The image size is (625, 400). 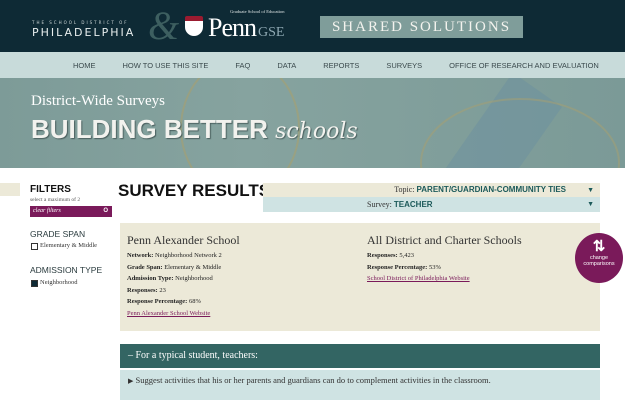 I want to click on district-logo: PHILADELPHIA, so click(x=84, y=32).